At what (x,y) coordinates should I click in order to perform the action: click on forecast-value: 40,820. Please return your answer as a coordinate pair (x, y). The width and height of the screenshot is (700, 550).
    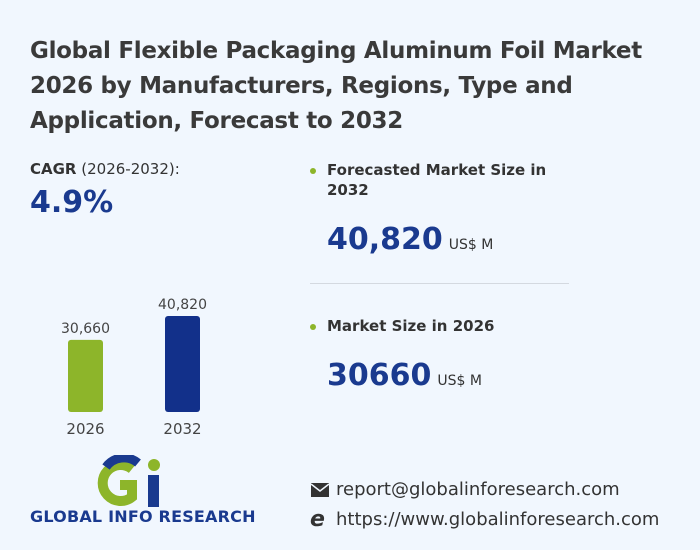
    Looking at the image, I should click on (385, 239).